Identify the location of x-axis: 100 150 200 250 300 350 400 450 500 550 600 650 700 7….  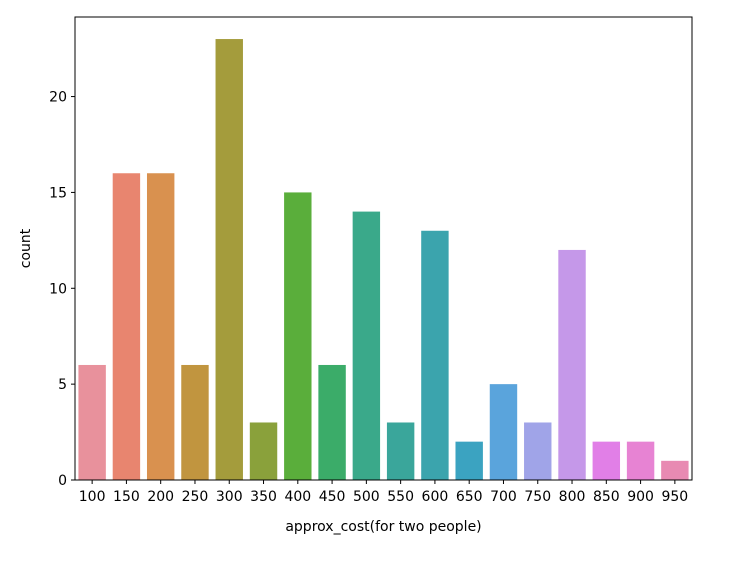
(383, 492).